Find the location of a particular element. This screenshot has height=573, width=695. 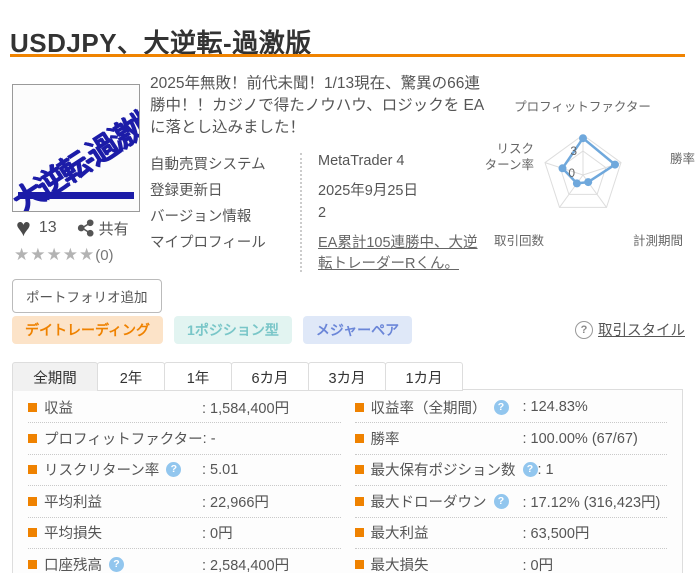

stat-row: 最大ドローダウン?: 17.12% (316,423円) is located at coordinates (510, 502).